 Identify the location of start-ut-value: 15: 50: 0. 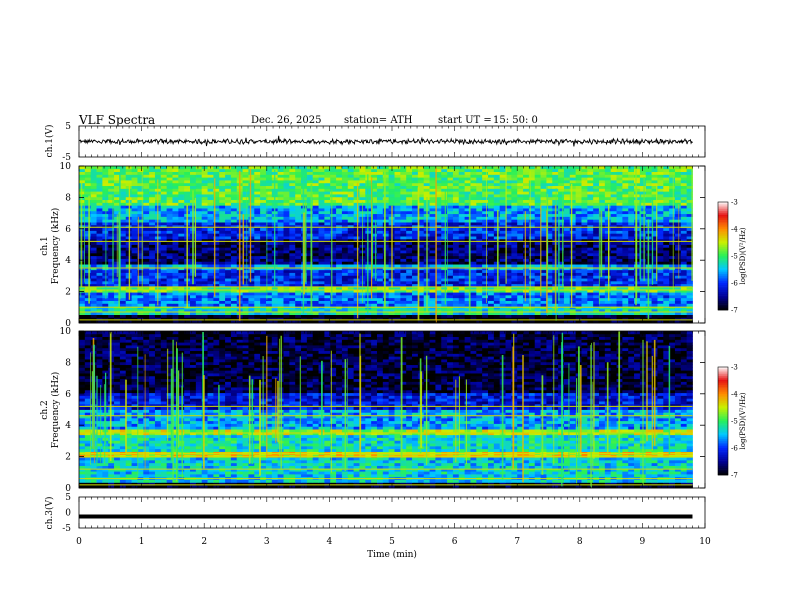
(515, 120).